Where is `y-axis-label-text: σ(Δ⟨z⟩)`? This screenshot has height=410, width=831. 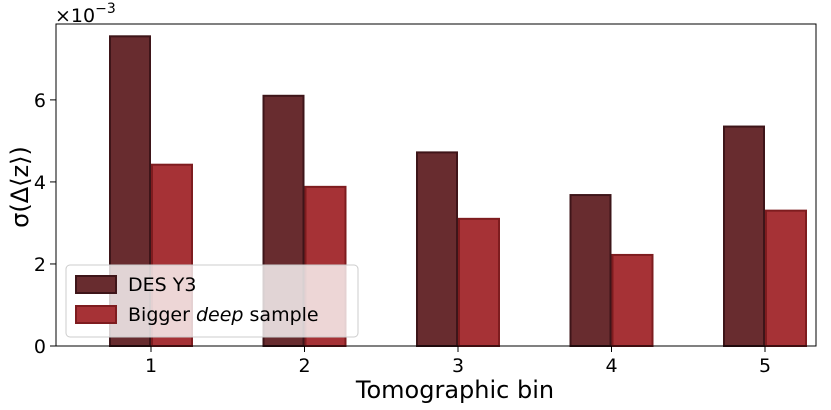
y-axis-label-text: σ(Δ⟨z⟩) is located at coordinates (20, 187).